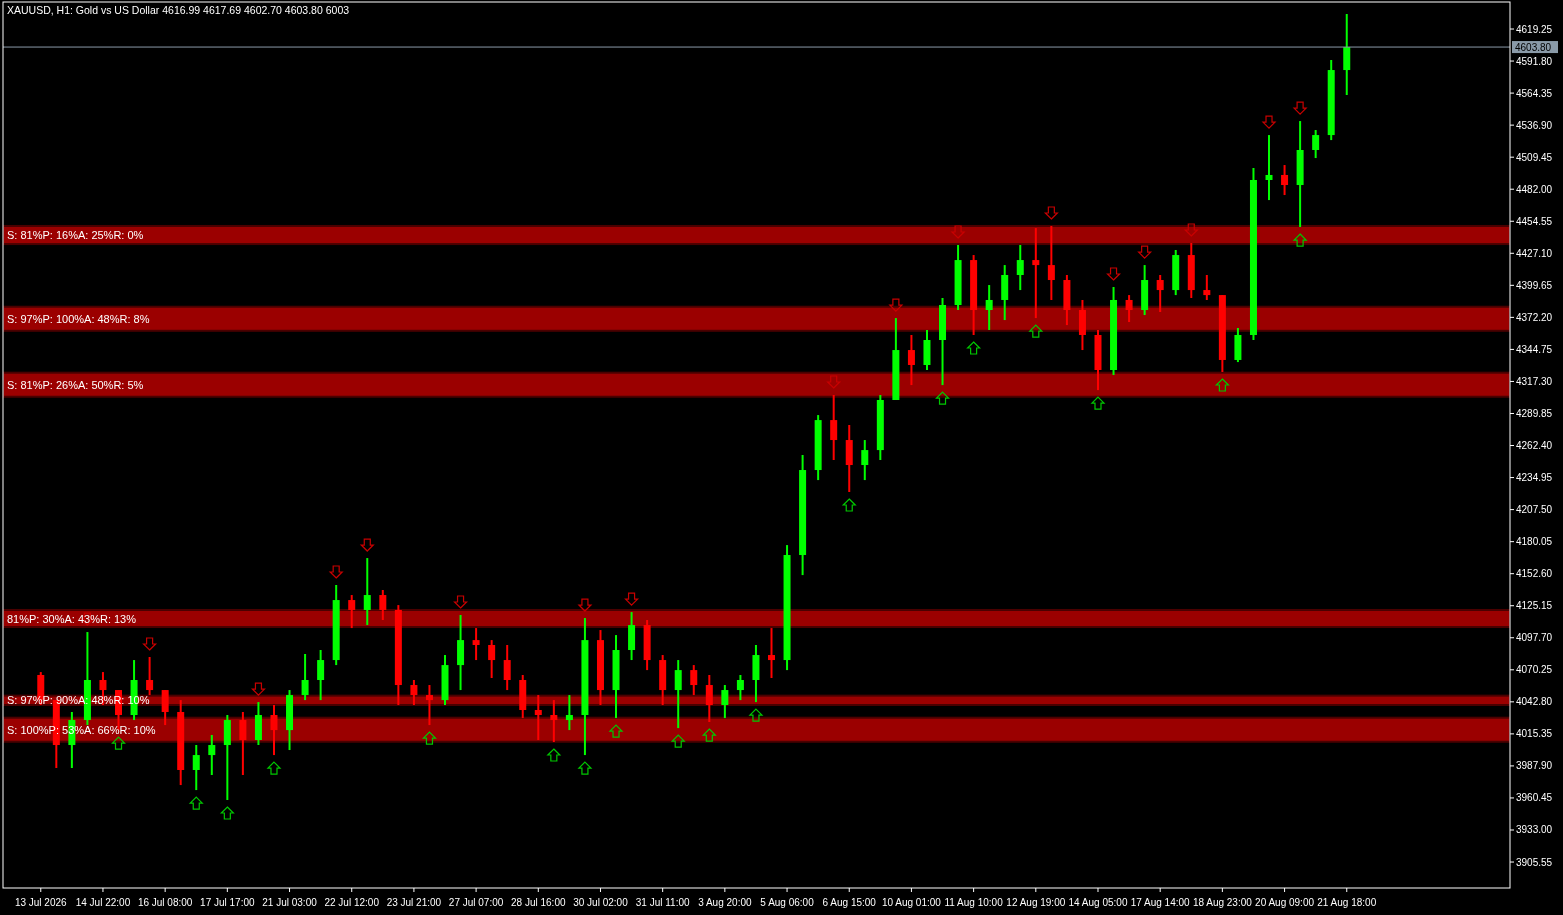 The width and height of the screenshot is (1563, 915). Describe the element at coordinates (41, 902) in the screenshot. I see `x-tick-label: 13 Jul 2026` at that location.